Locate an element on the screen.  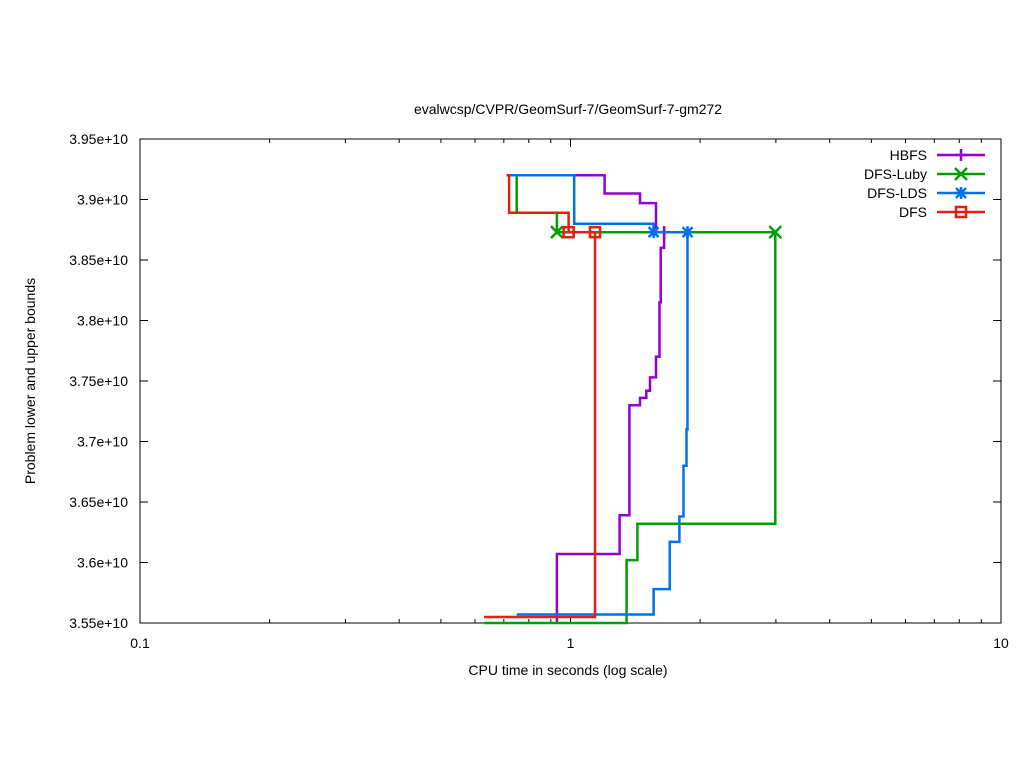
y-tick-label: 3.55e+10 is located at coordinates (98, 623).